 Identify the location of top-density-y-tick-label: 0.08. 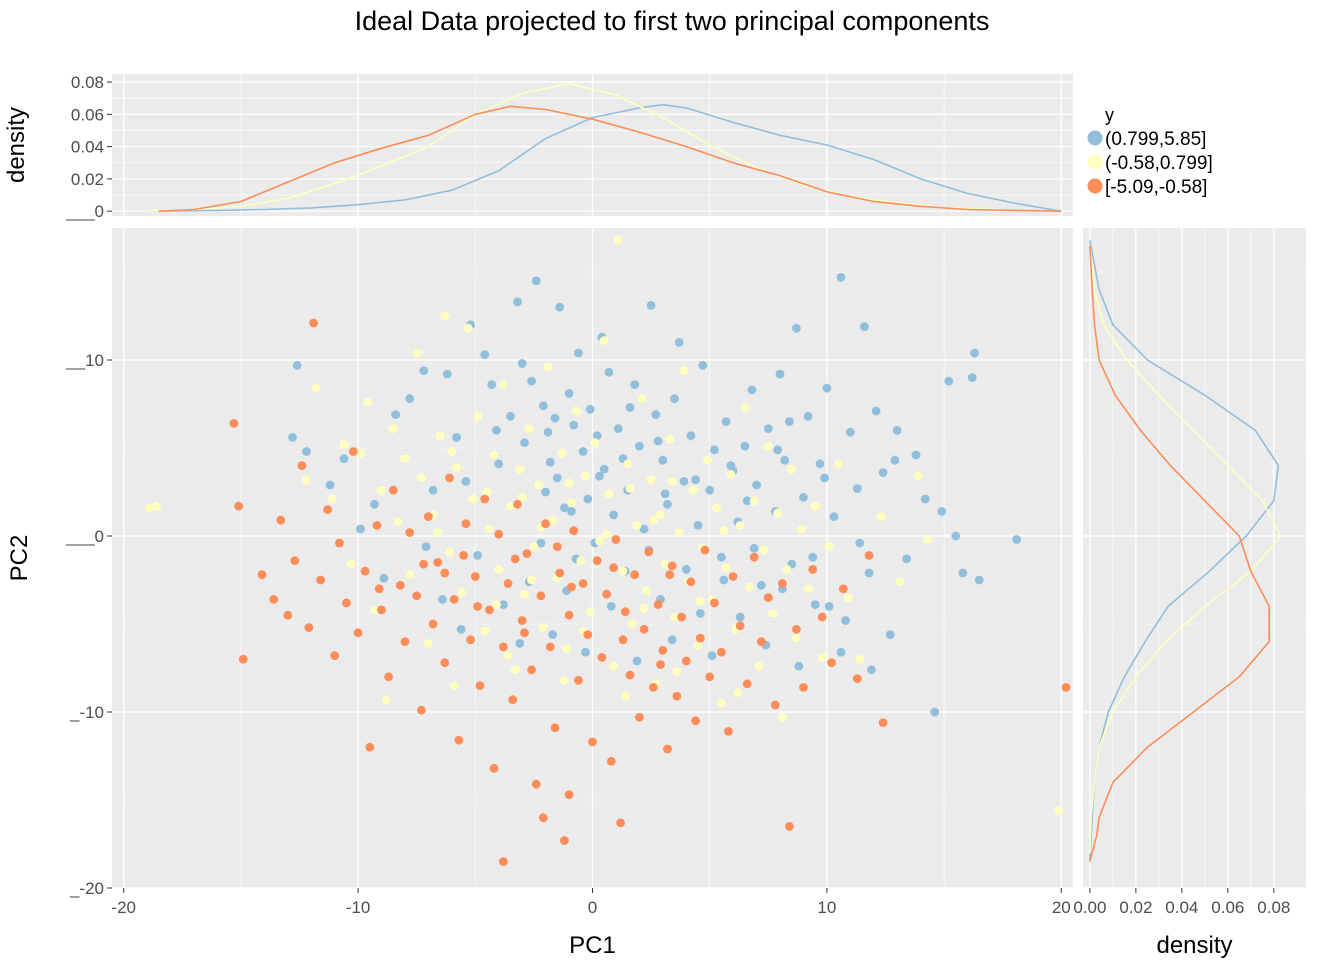
(87, 82).